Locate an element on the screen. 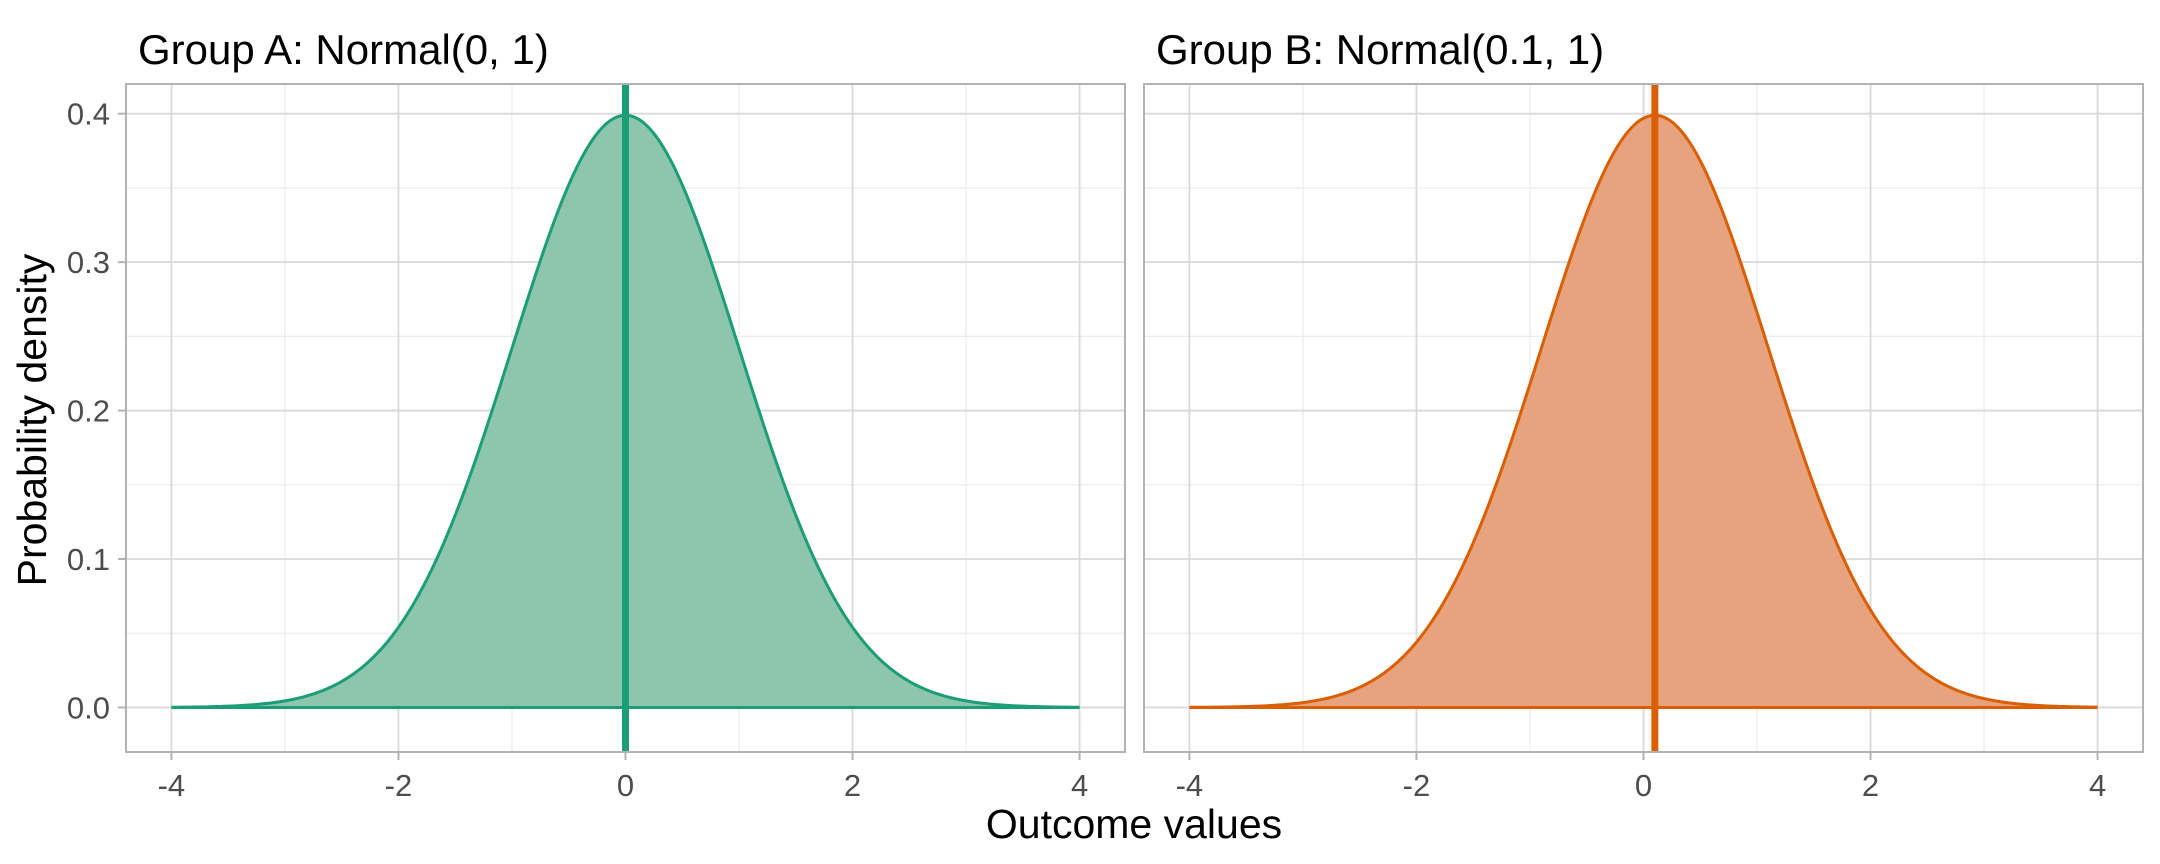  y-tick-label: 0.0 is located at coordinates (88, 707).